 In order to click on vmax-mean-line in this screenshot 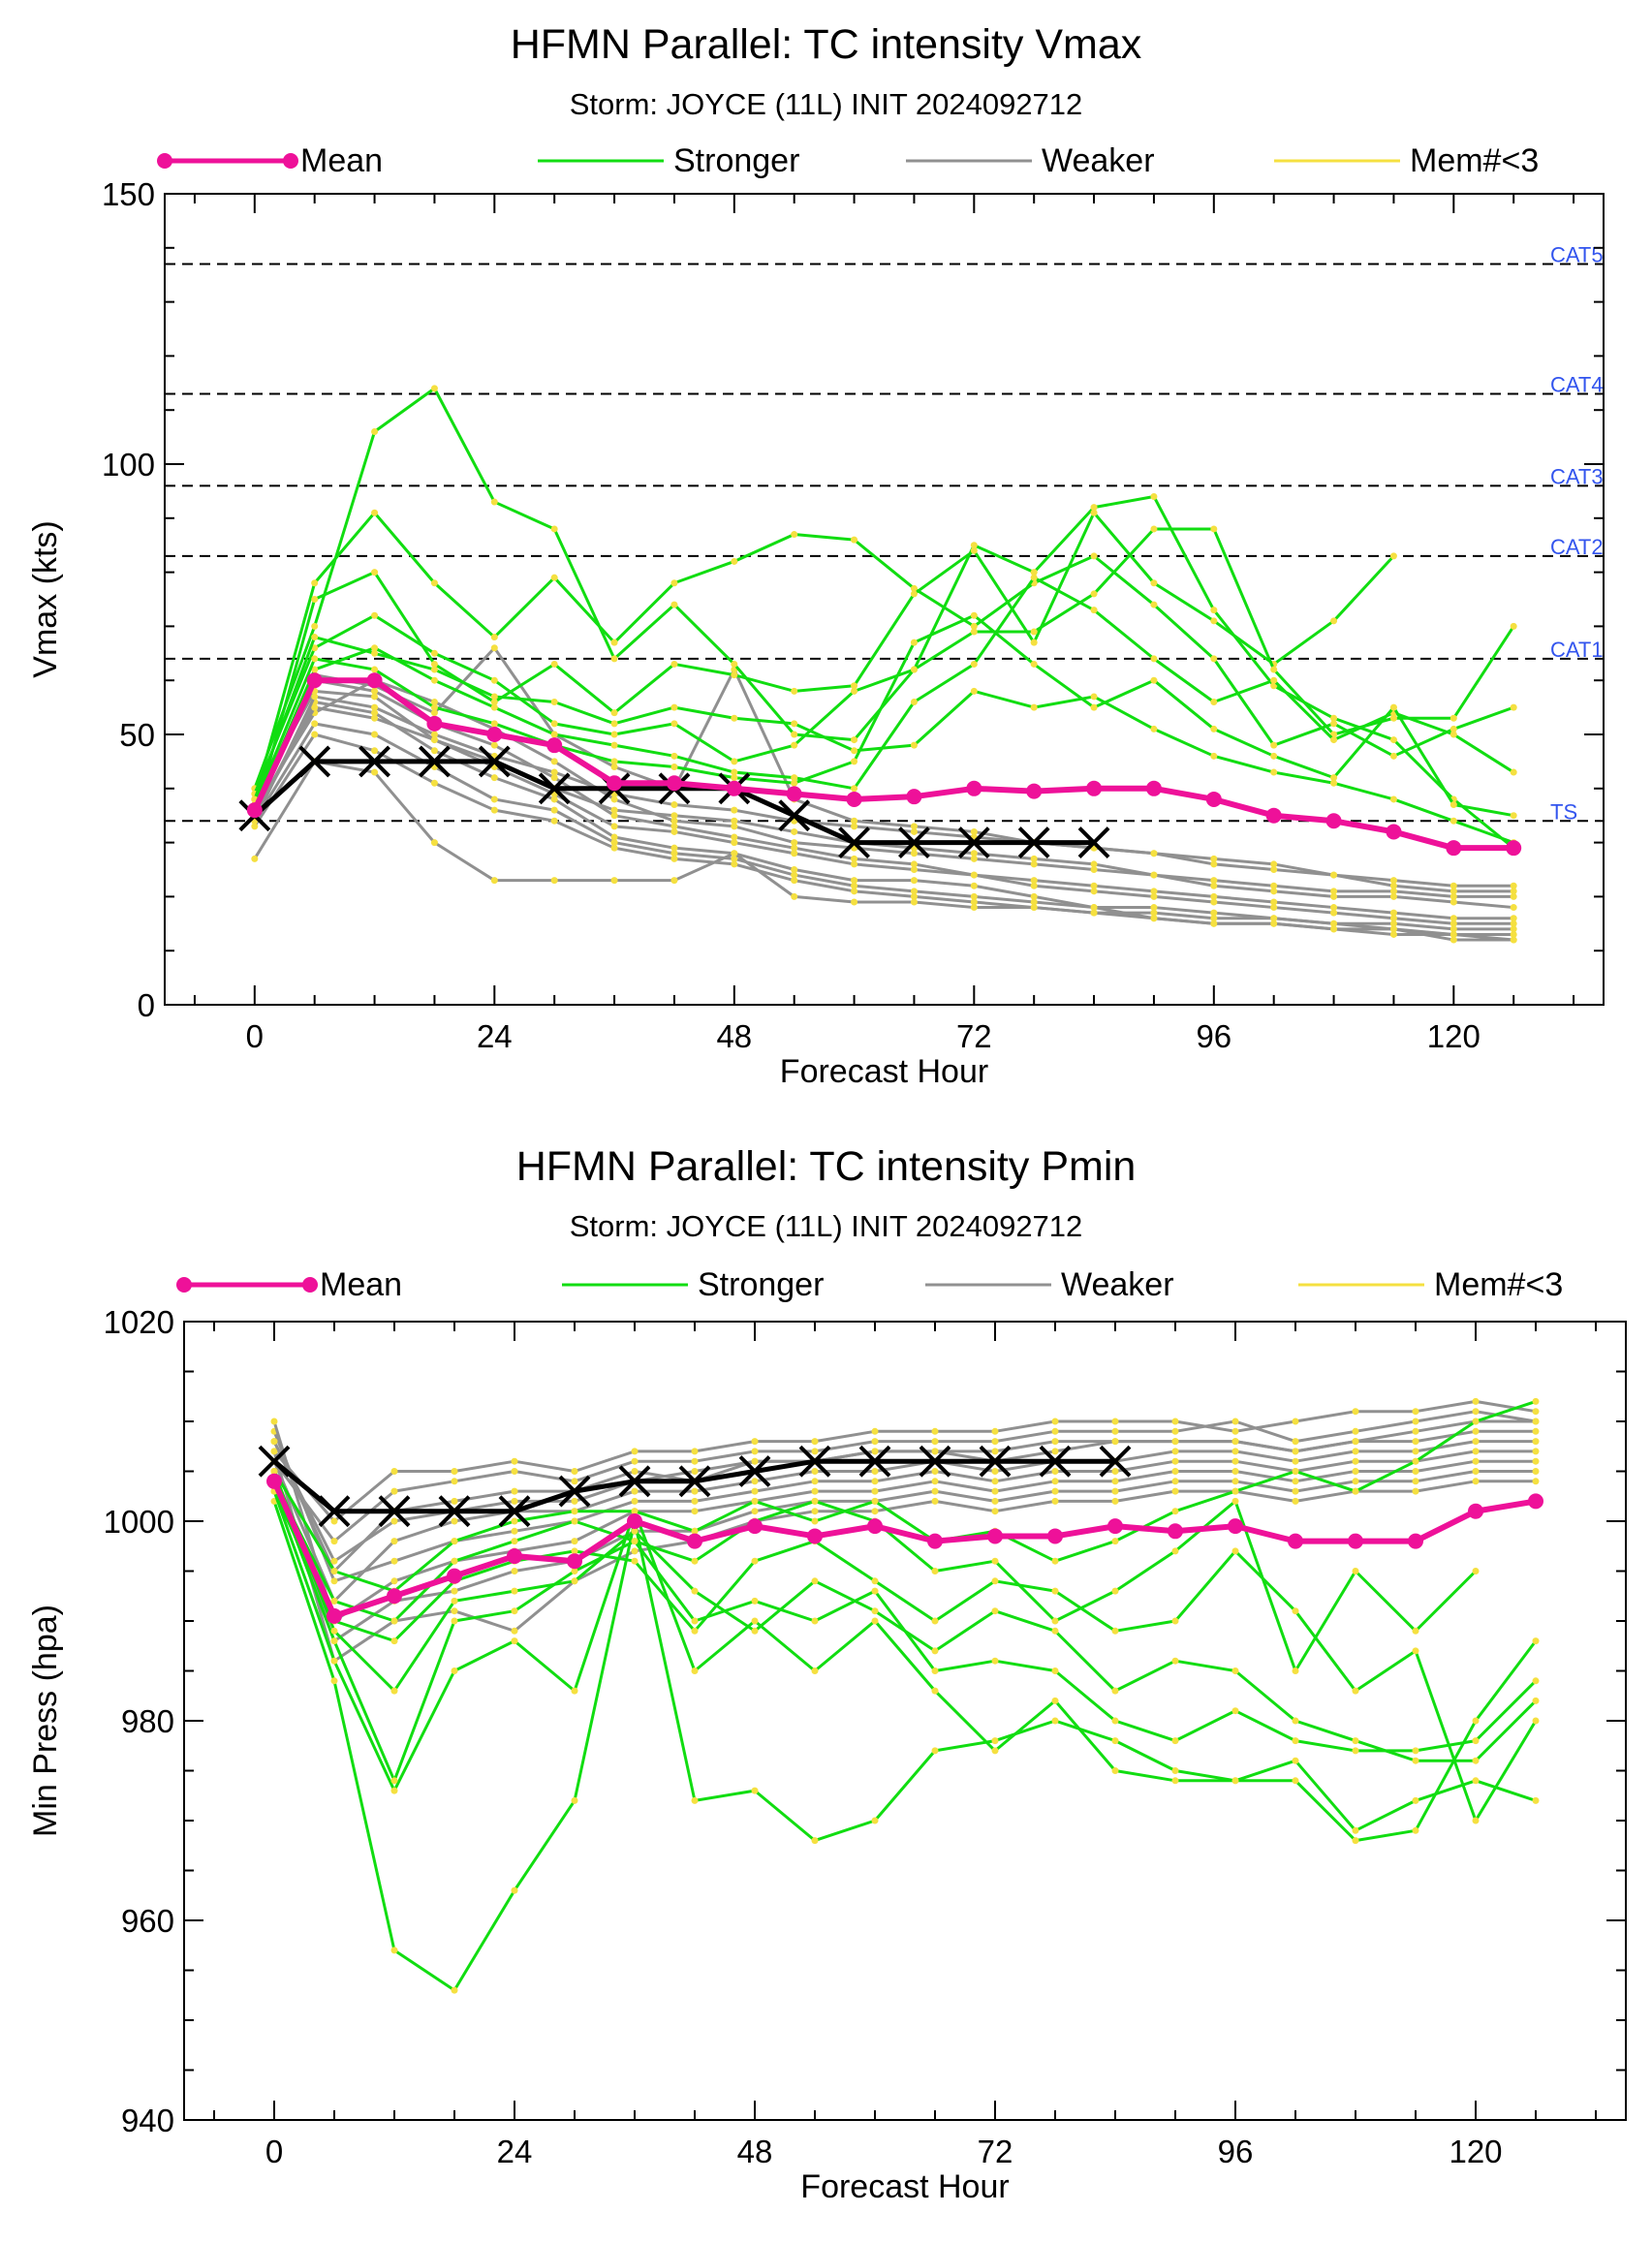, I will do `click(883, 764)`.